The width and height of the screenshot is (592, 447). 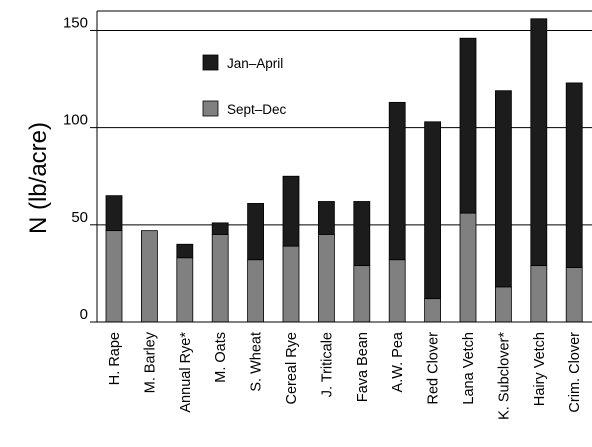 What do you see at coordinates (362, 294) in the screenshot?
I see `bar-sept-dec-fava-bean` at bounding box center [362, 294].